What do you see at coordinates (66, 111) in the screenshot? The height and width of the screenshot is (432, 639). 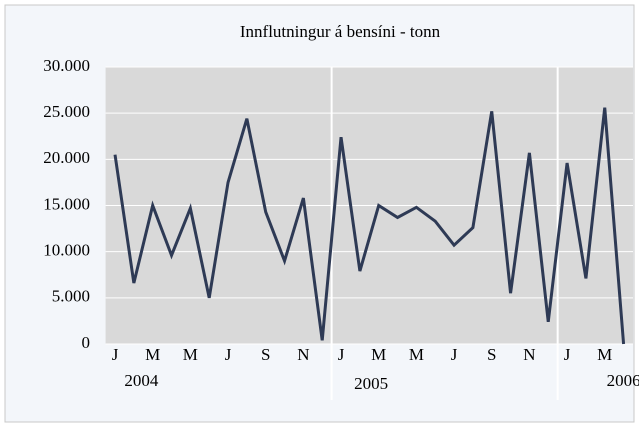 I see `y-tick-label: 25.000` at bounding box center [66, 111].